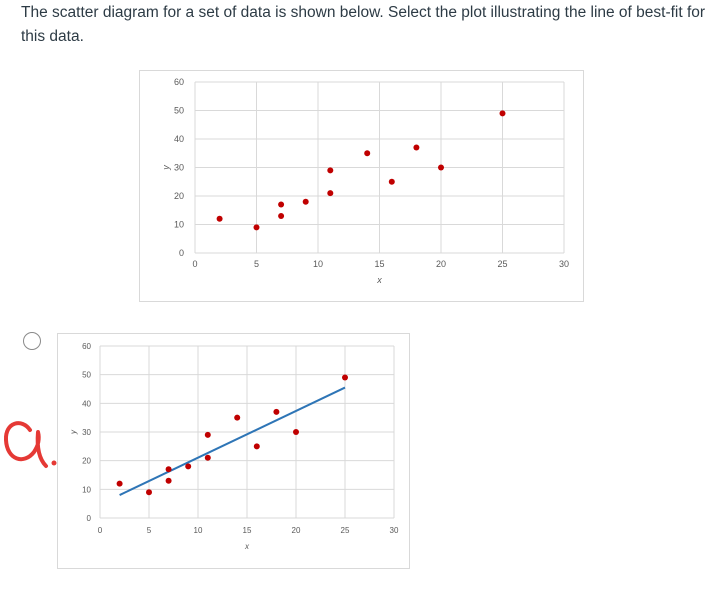 The width and height of the screenshot is (728, 590). Describe the element at coordinates (32, 341) in the screenshot. I see `answer-option-radio` at that location.